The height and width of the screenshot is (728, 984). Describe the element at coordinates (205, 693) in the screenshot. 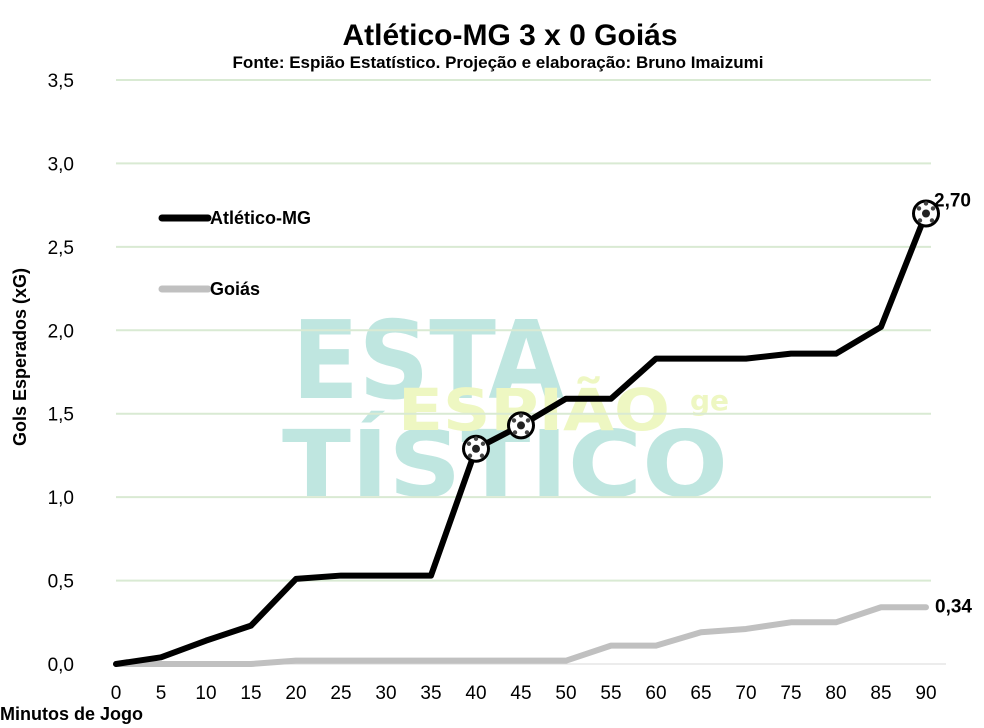

I see `x-tick-label: 10` at that location.